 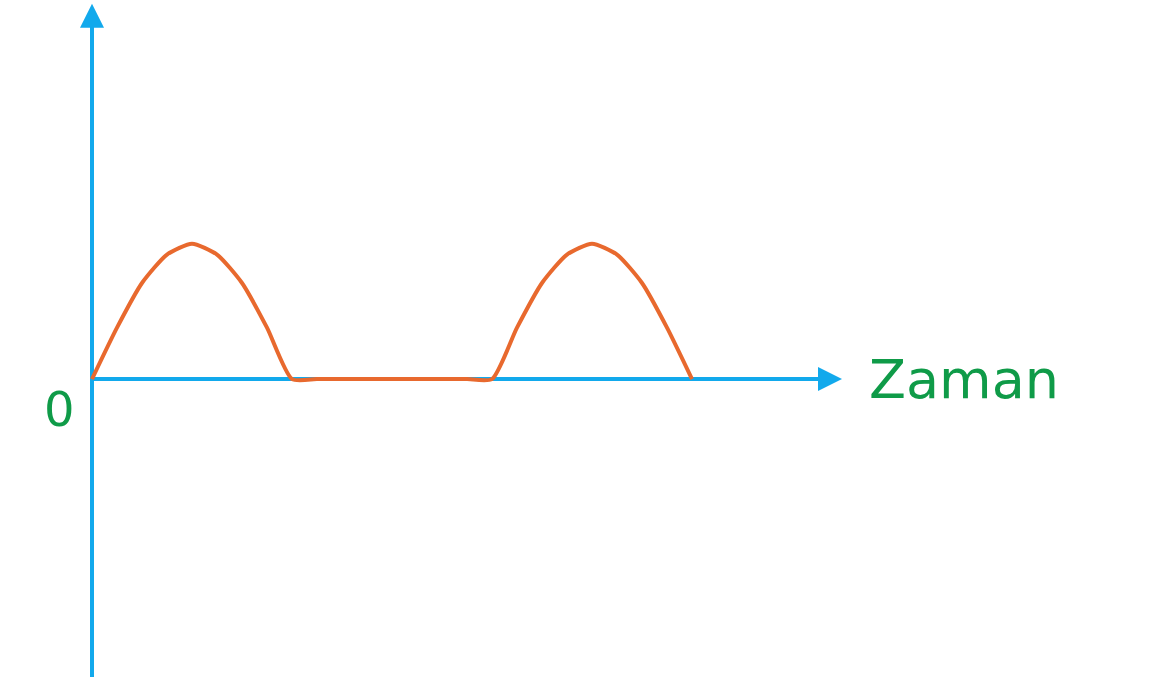 What do you see at coordinates (964, 379) in the screenshot?
I see `x-axis-title: Zaman` at bounding box center [964, 379].